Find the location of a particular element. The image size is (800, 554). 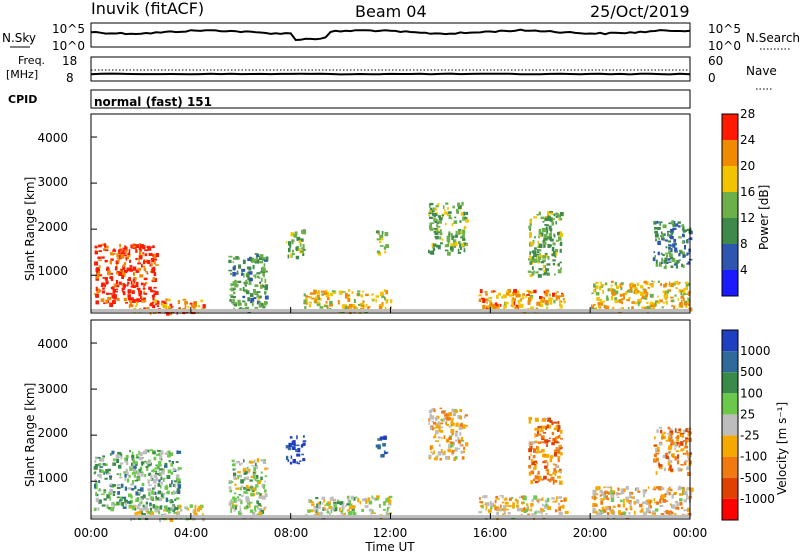

power-colorbar-swatch is located at coordinates (730, 127).